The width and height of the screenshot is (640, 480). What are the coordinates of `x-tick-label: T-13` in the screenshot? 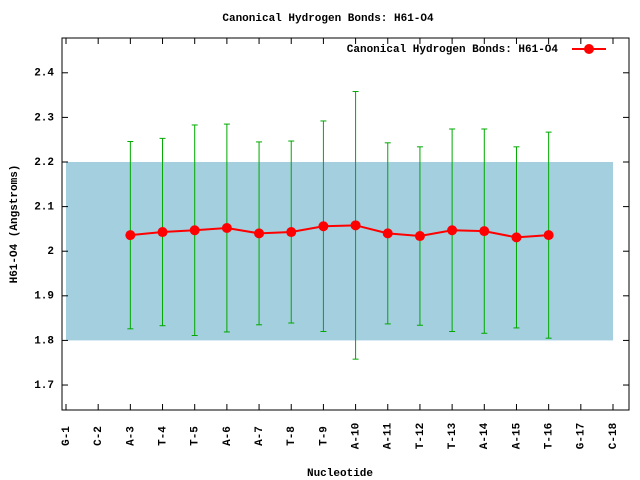 It's located at (453, 435).